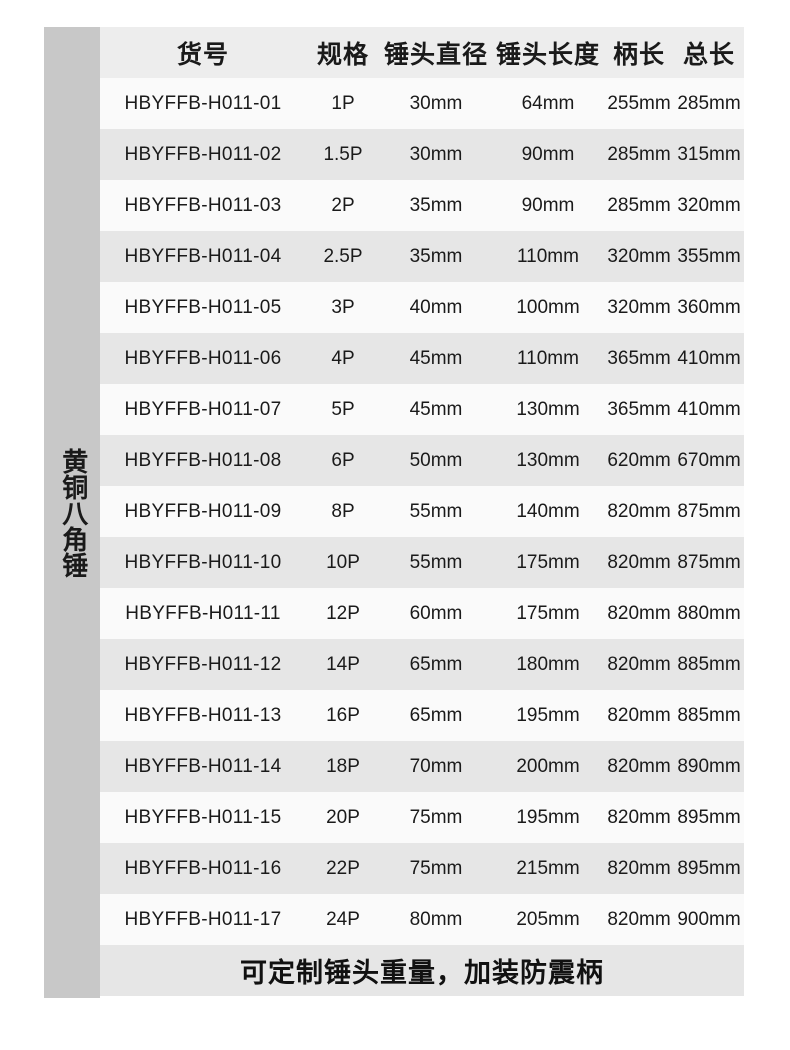 The width and height of the screenshot is (790, 1050). What do you see at coordinates (203, 664) in the screenshot?
I see `cell-product-code: HBYFFB-H011-12` at bounding box center [203, 664].